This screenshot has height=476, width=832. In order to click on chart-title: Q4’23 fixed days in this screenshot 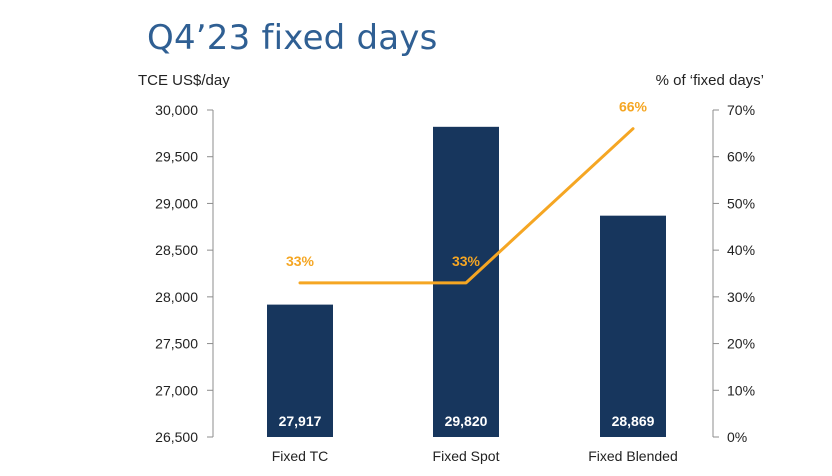, I will do `click(292, 38)`.